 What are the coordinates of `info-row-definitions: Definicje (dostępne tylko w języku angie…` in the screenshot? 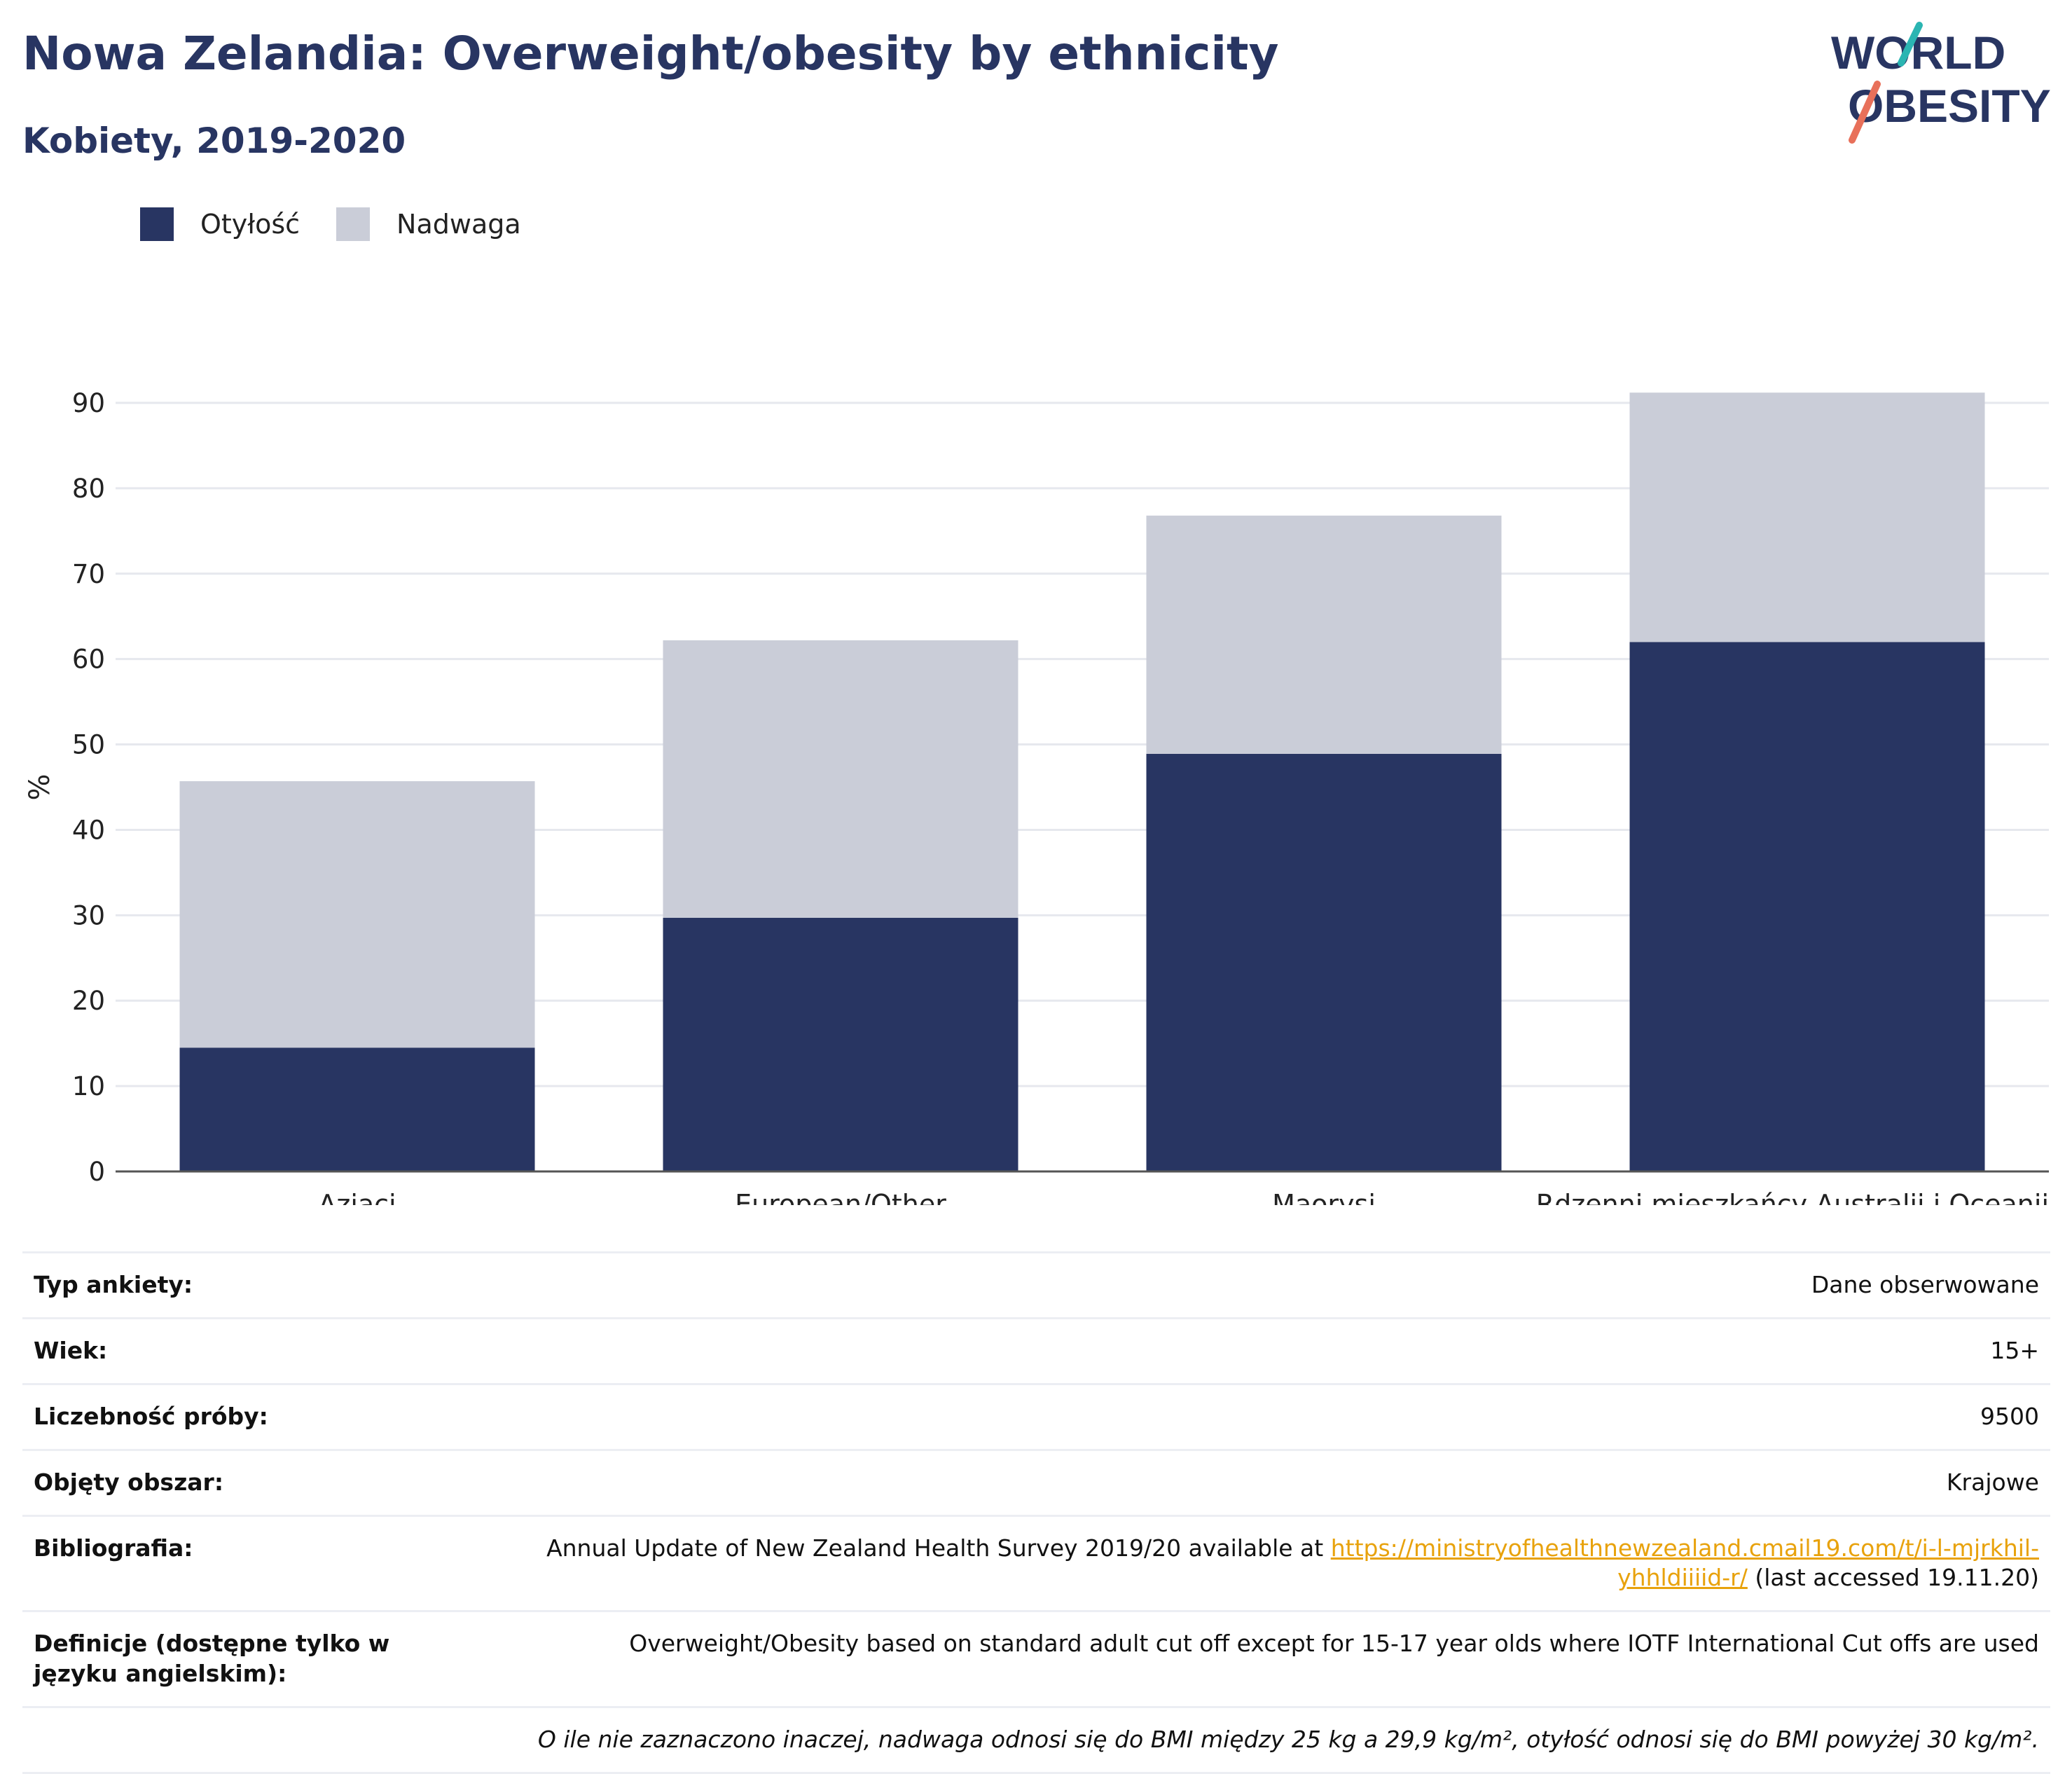 It's located at (1036, 1658).